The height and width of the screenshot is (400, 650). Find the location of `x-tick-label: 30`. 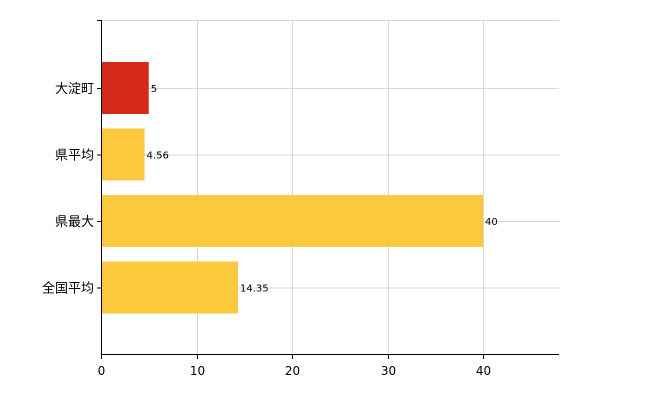

x-tick-label: 30 is located at coordinates (388, 371).